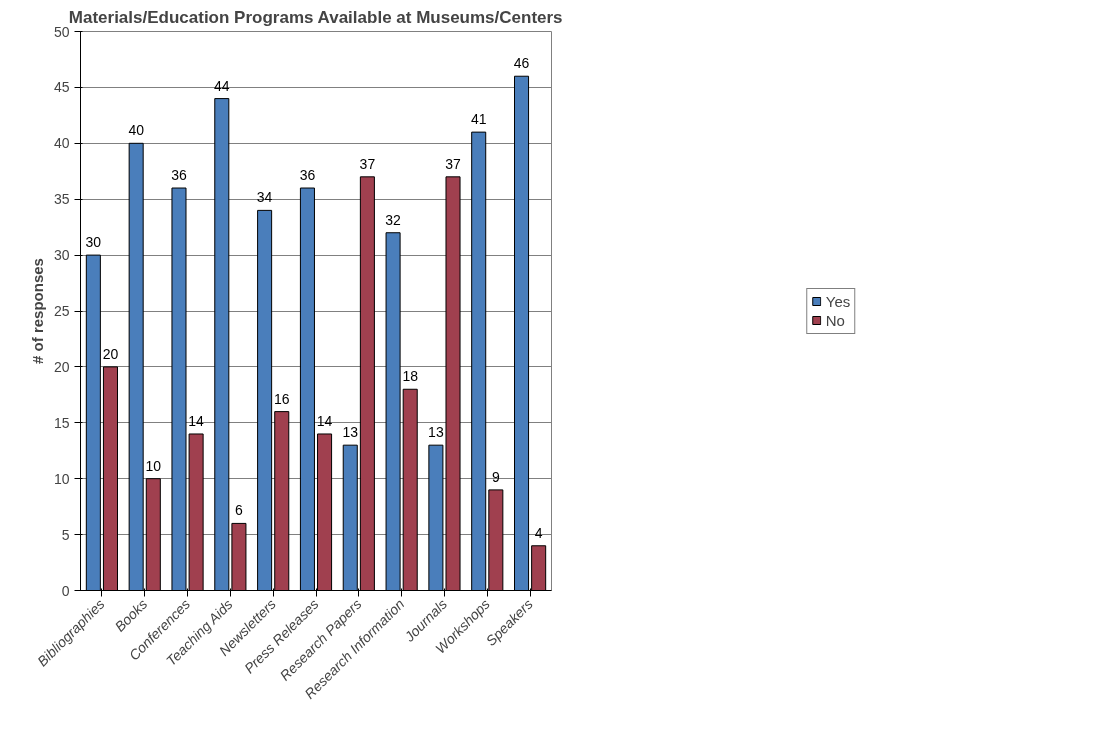 This screenshot has width=1118, height=750. What do you see at coordinates (61, 366) in the screenshot?
I see `y-tick-label: 20` at bounding box center [61, 366].